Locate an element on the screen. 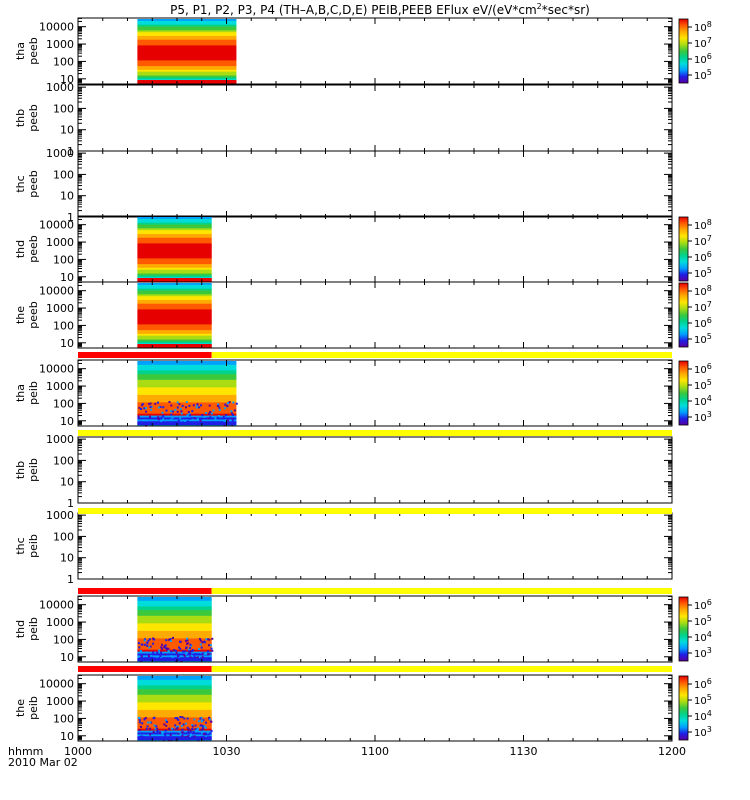  colorbar-tick-label: 10⁷ is located at coordinates (703, 43).